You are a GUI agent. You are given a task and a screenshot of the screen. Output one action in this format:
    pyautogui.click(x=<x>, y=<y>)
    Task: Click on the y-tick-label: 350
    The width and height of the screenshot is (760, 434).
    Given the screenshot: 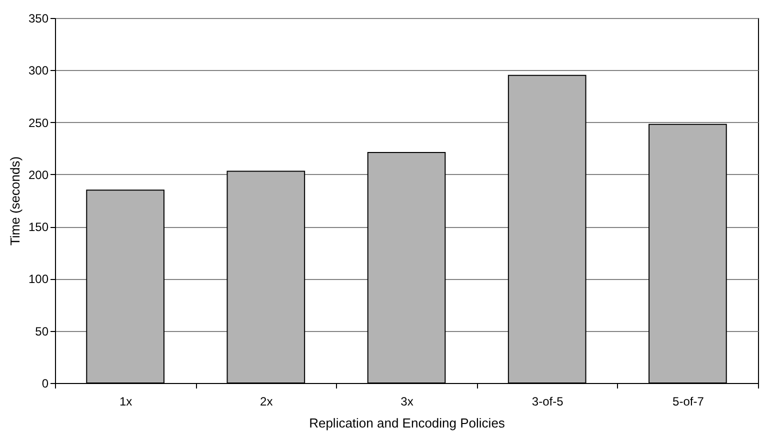 What is the action you would take?
    pyautogui.click(x=38, y=19)
    